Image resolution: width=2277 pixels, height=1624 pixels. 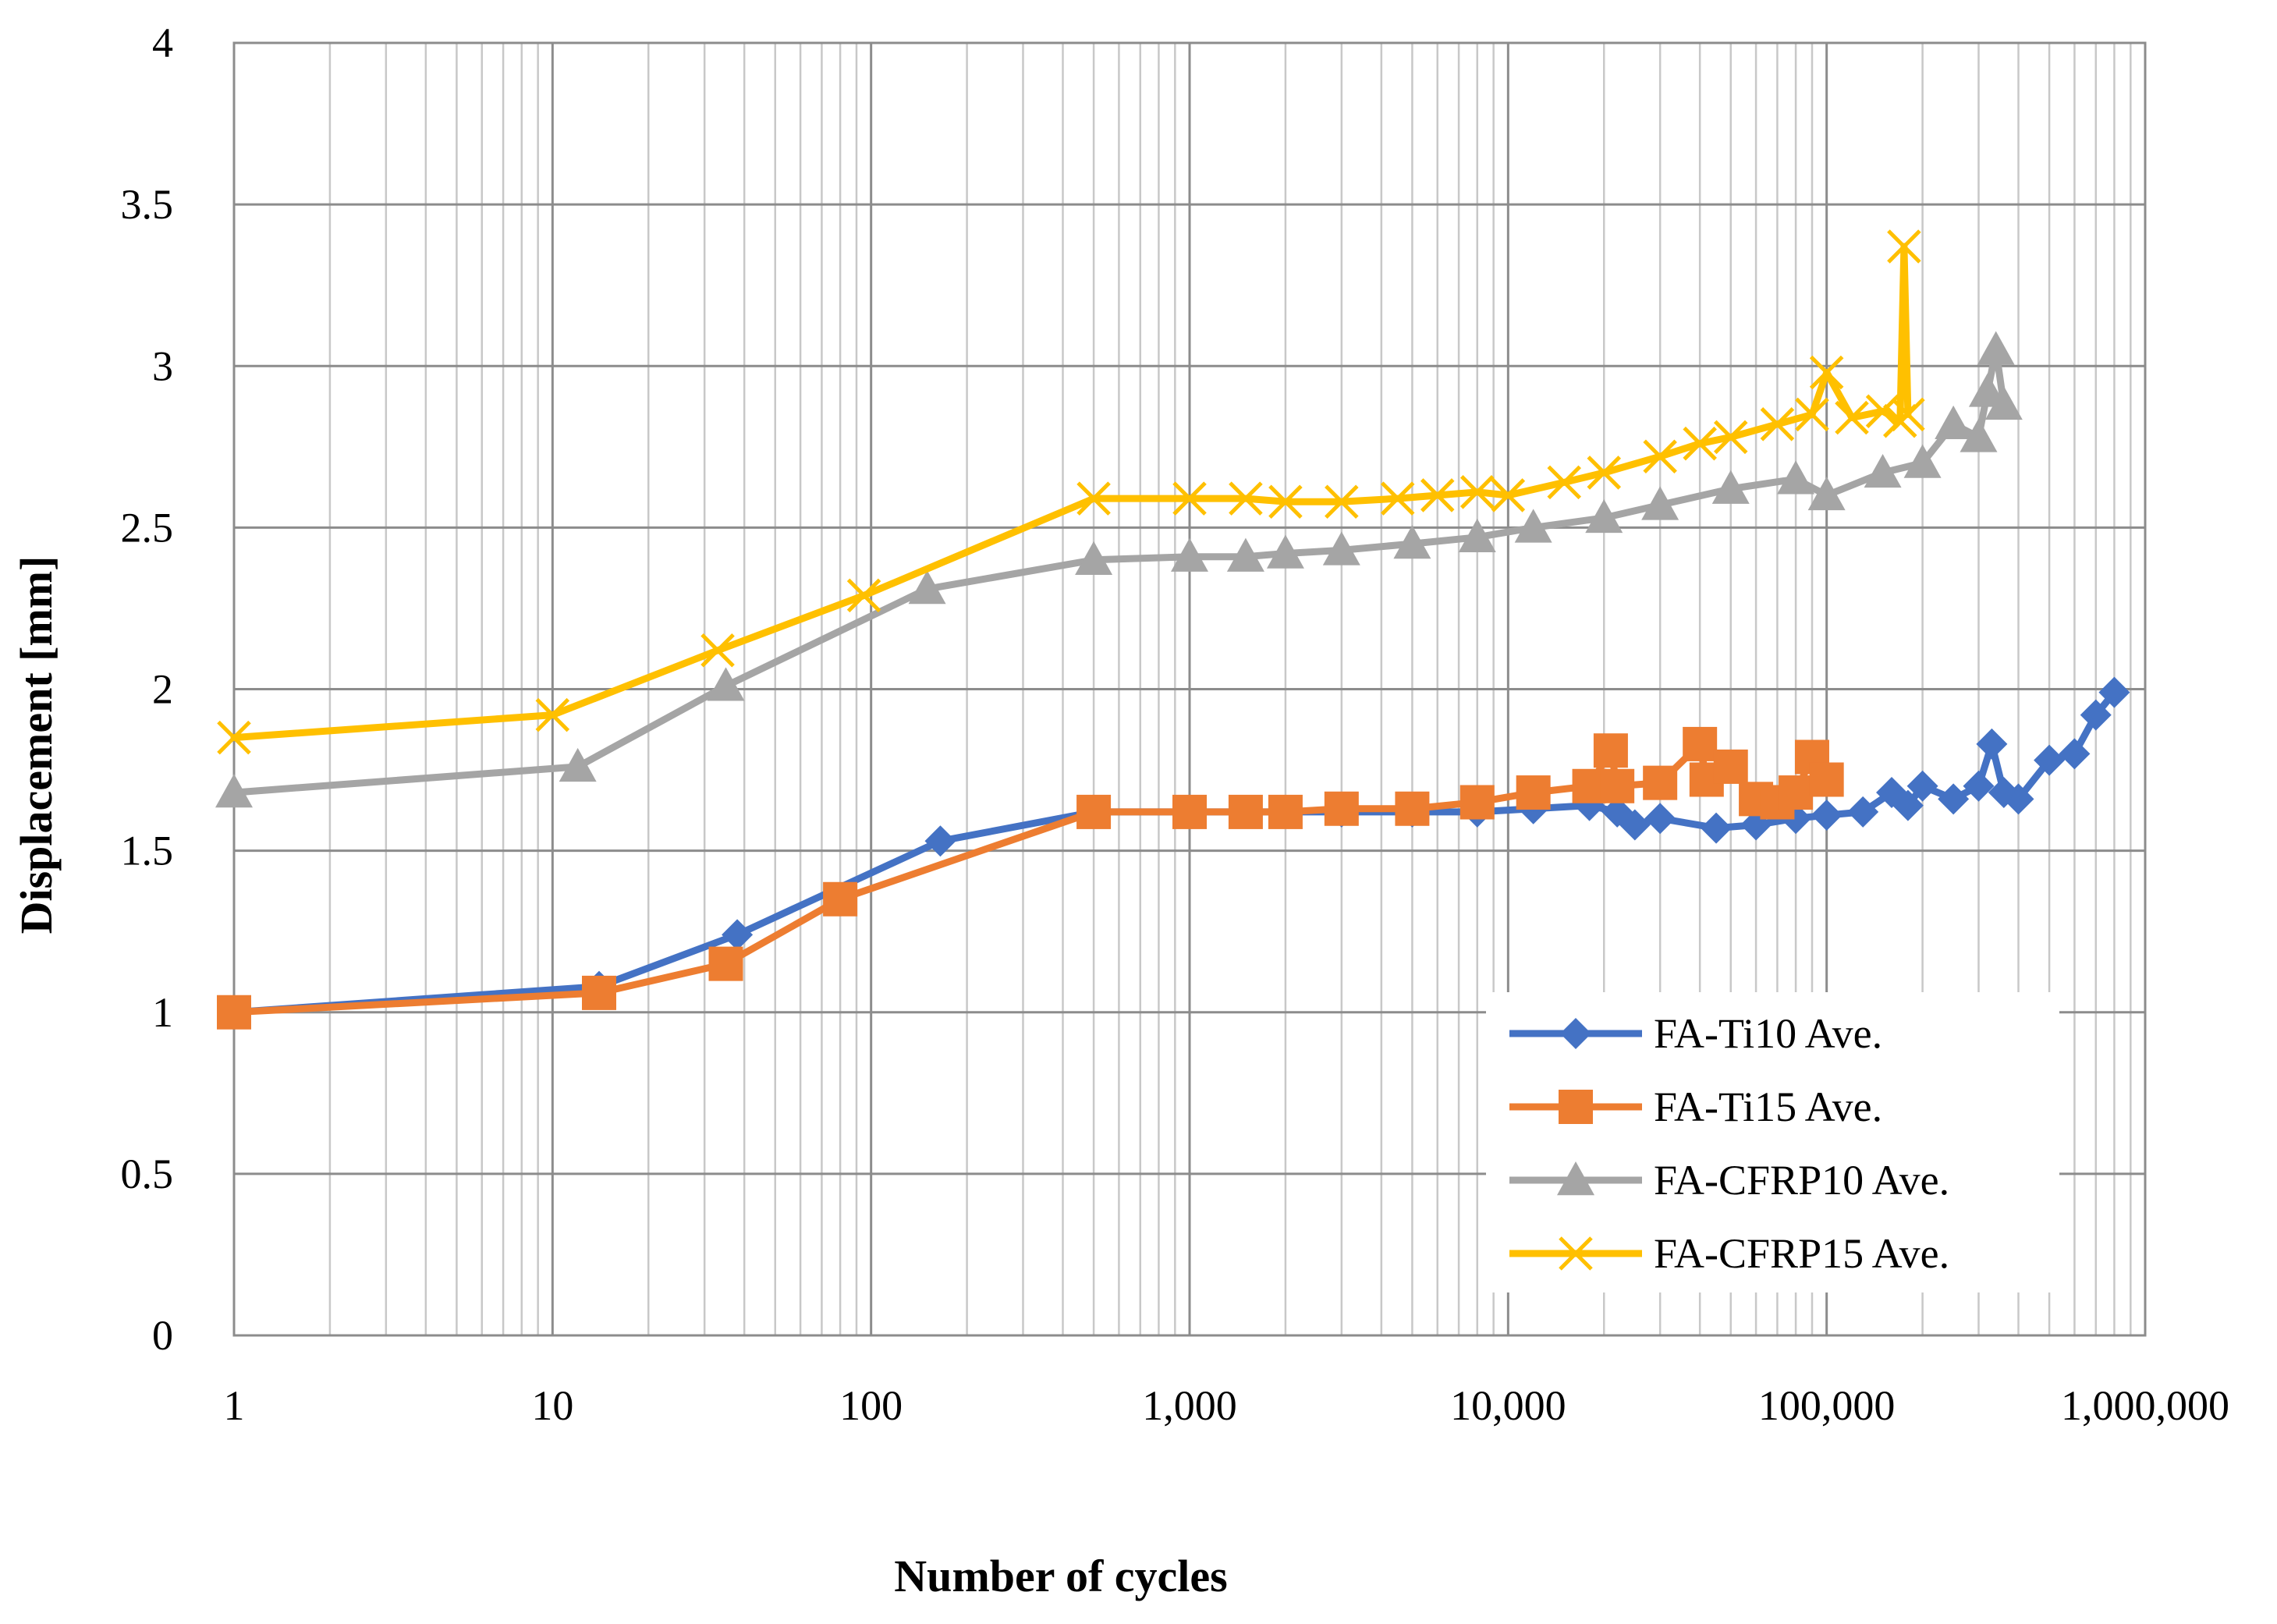 I want to click on x-tick-label: 1,000,000, so click(x=2145, y=1405).